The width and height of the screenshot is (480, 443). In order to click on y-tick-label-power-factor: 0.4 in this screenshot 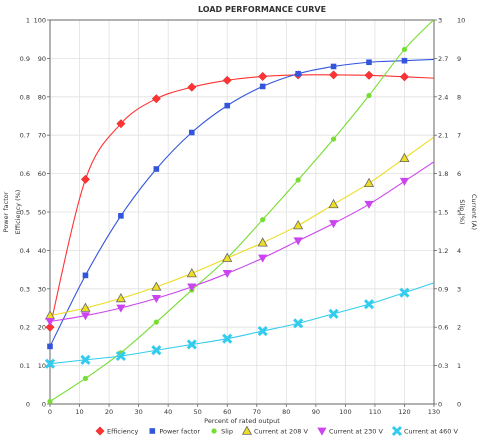, I will do `click(25, 251)`.